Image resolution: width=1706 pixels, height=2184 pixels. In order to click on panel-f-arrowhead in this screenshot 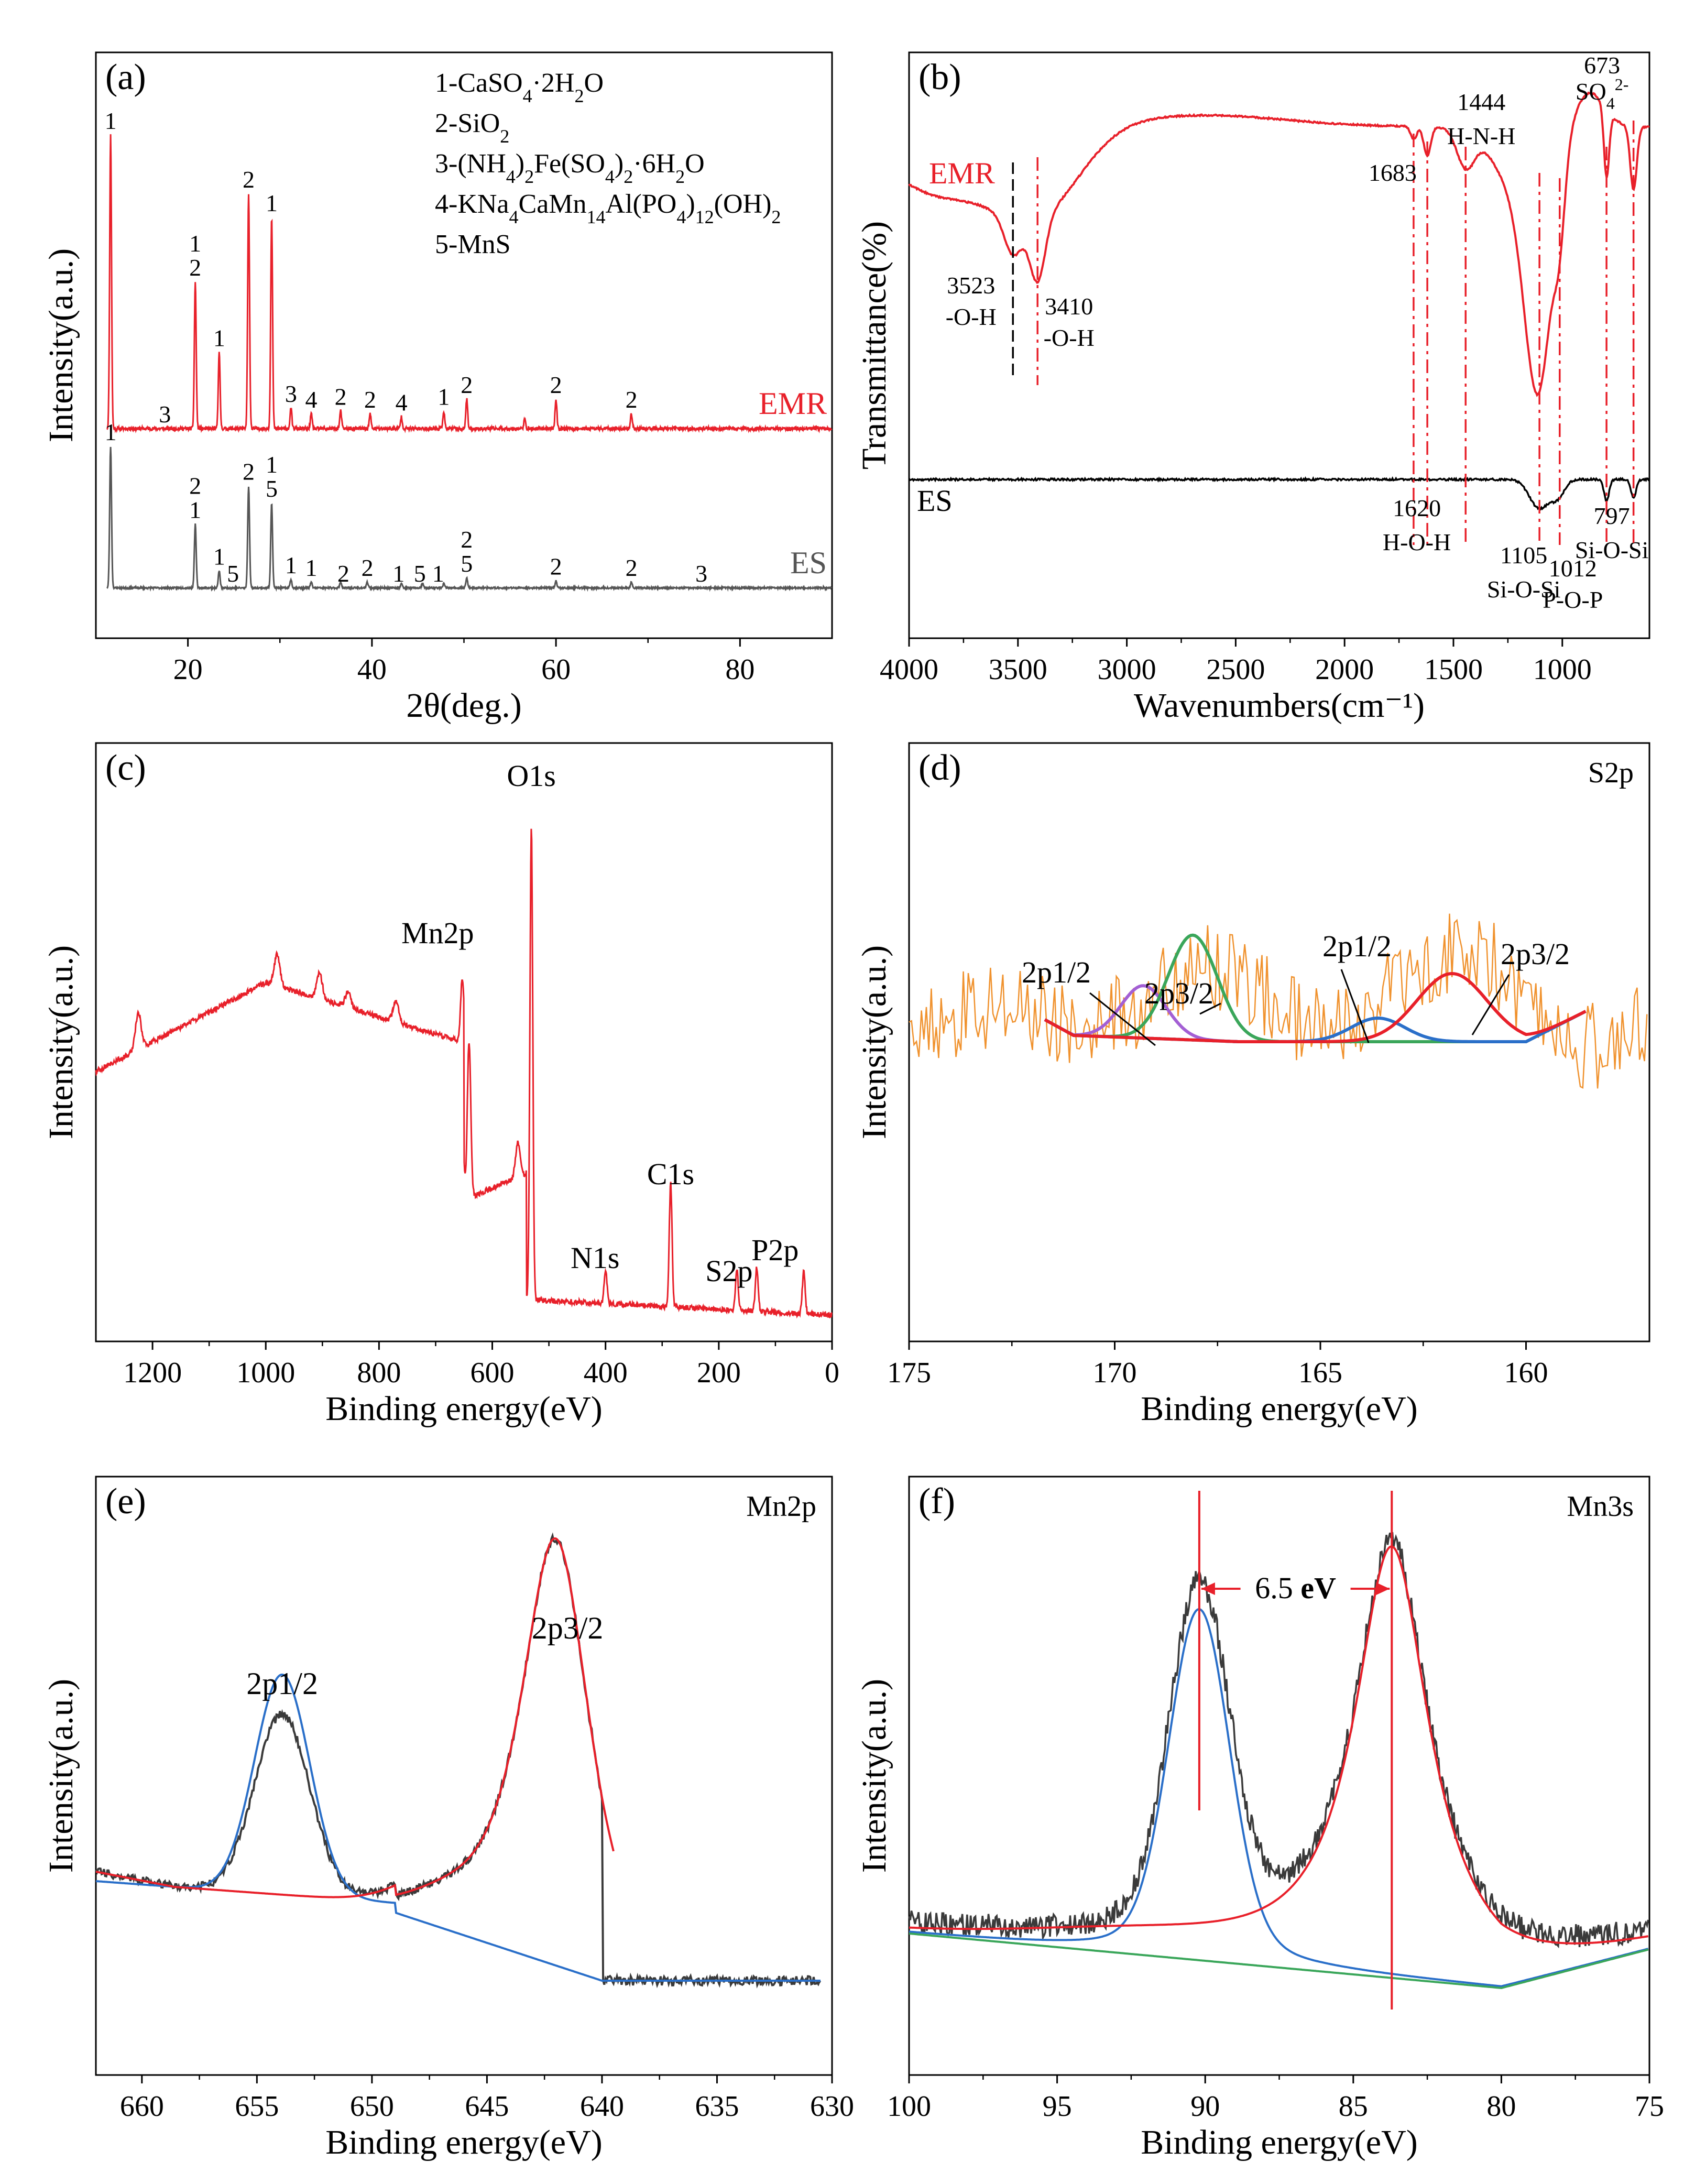, I will do `click(1208, 1588)`.